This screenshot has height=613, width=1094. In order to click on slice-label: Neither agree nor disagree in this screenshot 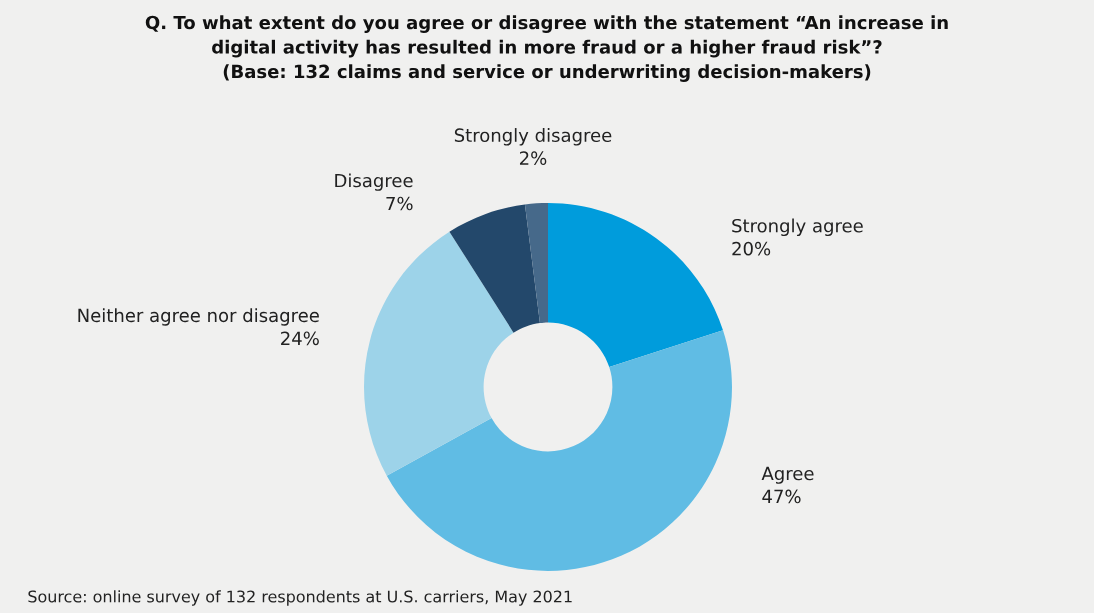, I will do `click(198, 317)`.